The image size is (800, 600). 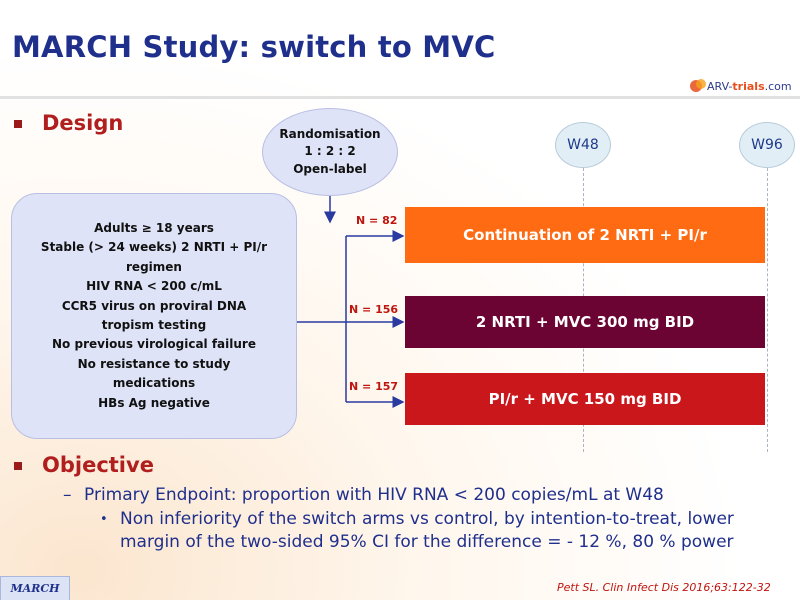 I want to click on randomisation-label: Randomisation, so click(x=330, y=133).